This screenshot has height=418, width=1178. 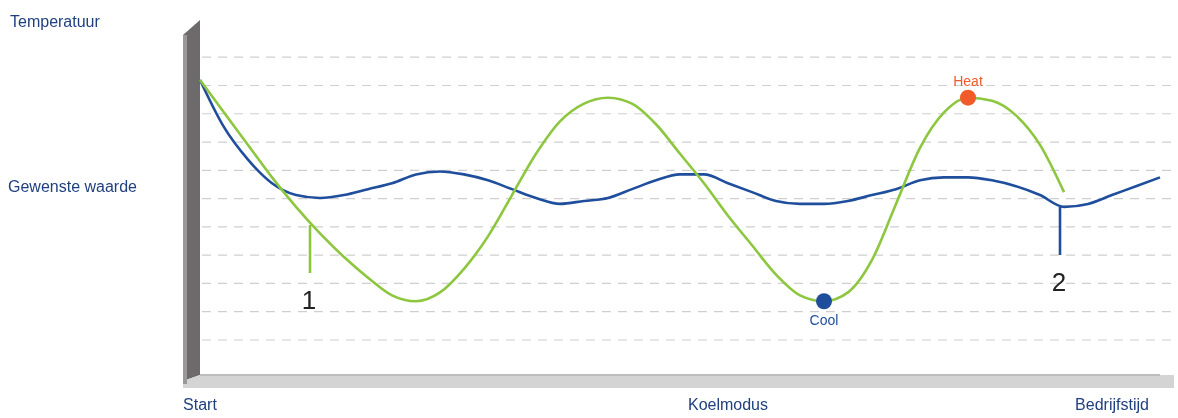 I want to click on series-label: Cool, so click(x=824, y=320).